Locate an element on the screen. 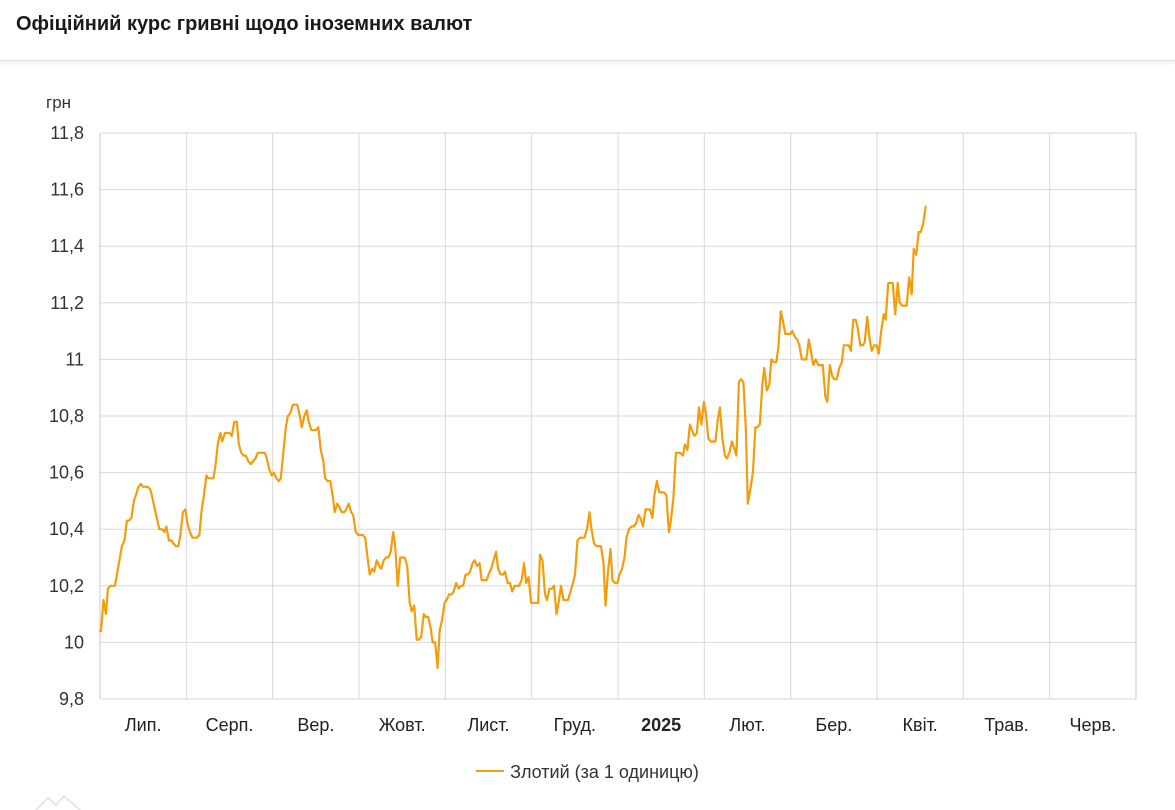 The height and width of the screenshot is (810, 1175). y-tick-label: 11,8 is located at coordinates (67, 133).